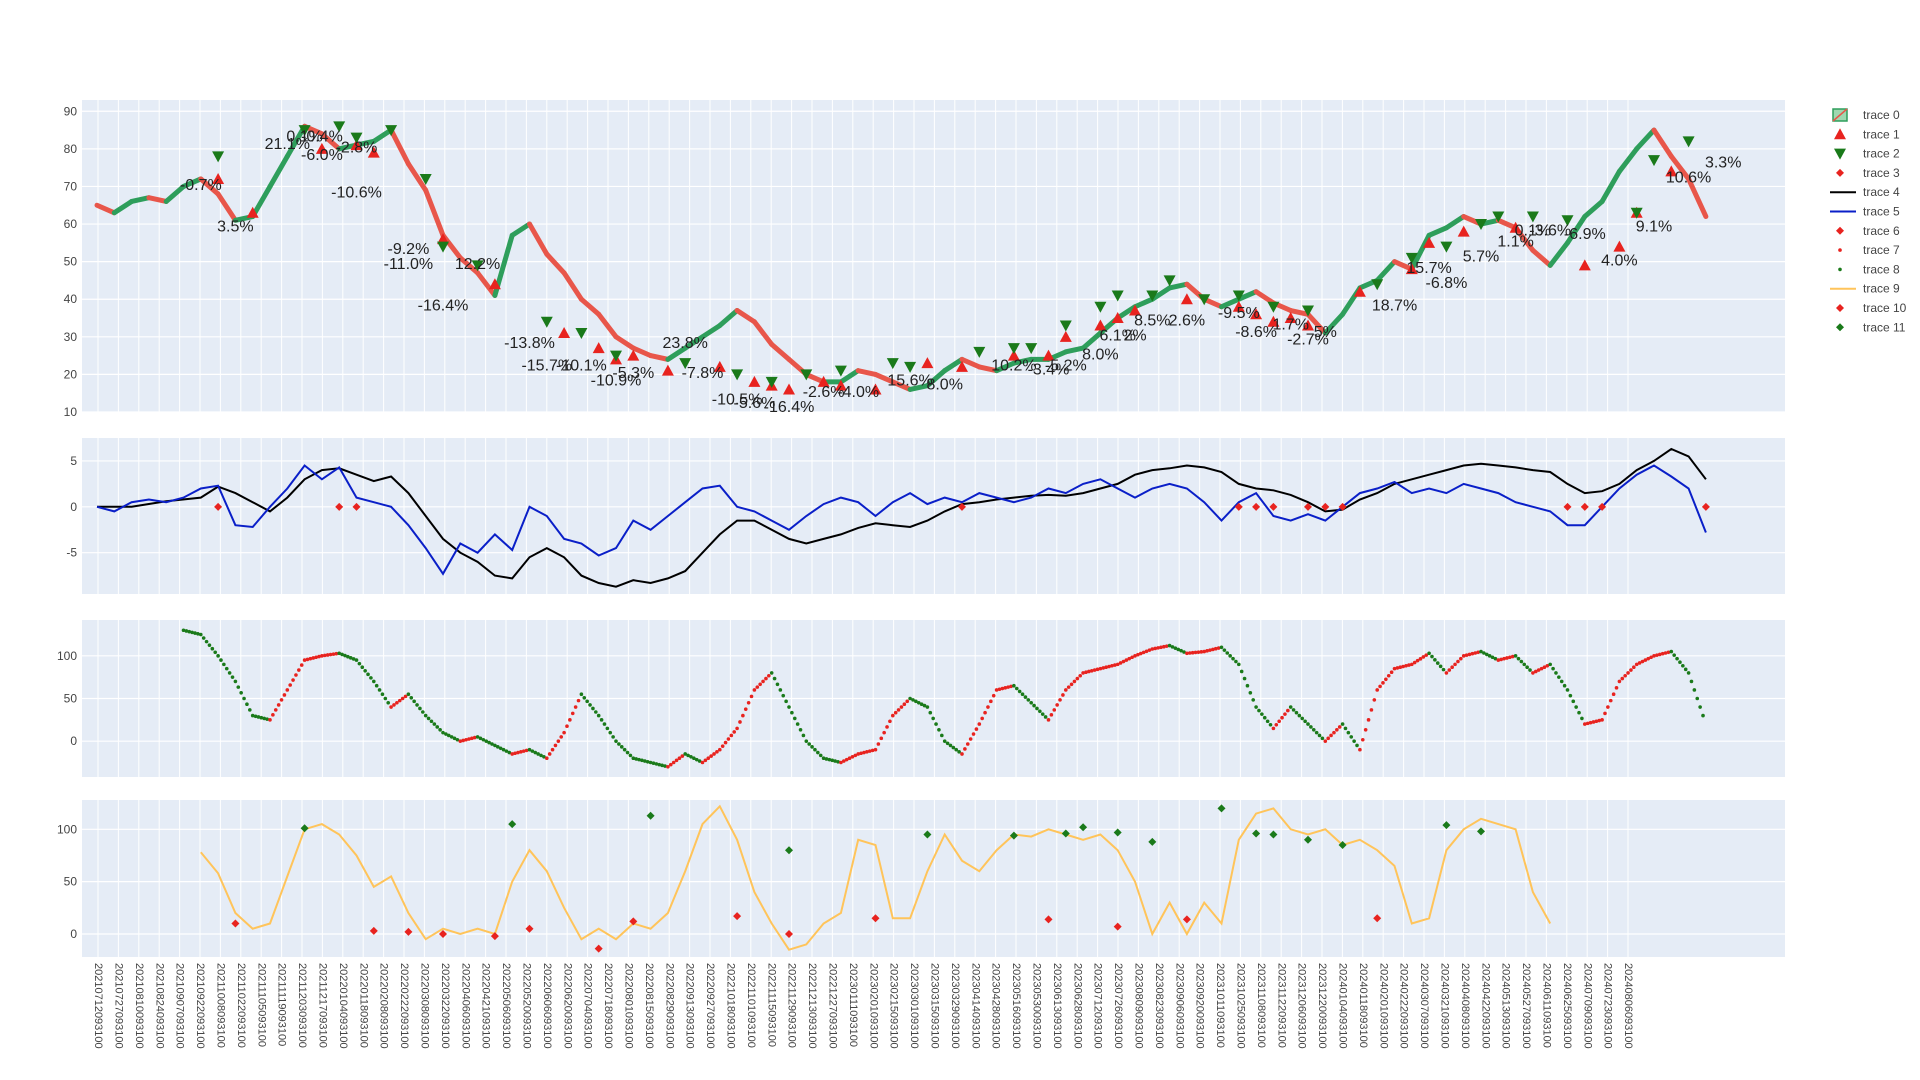  I want to click on x-tick-label: 20220620093100, so click(567, 1006).